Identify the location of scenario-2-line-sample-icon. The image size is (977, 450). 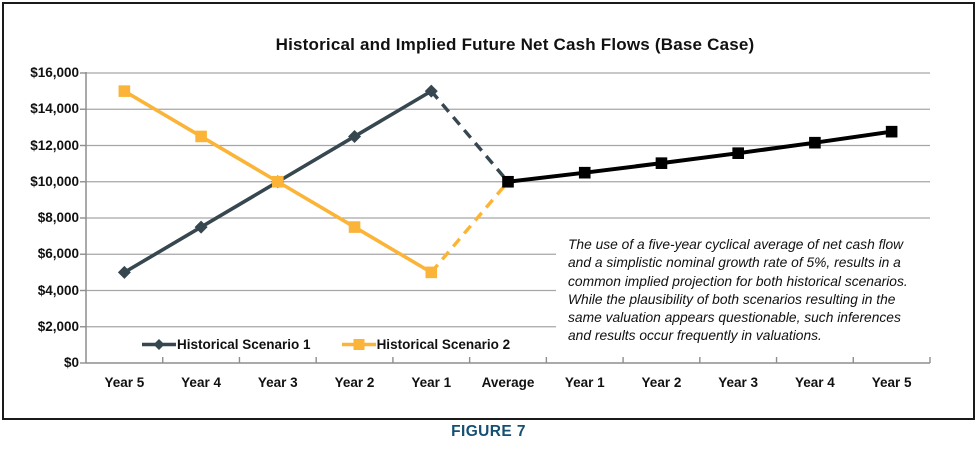
(358, 344).